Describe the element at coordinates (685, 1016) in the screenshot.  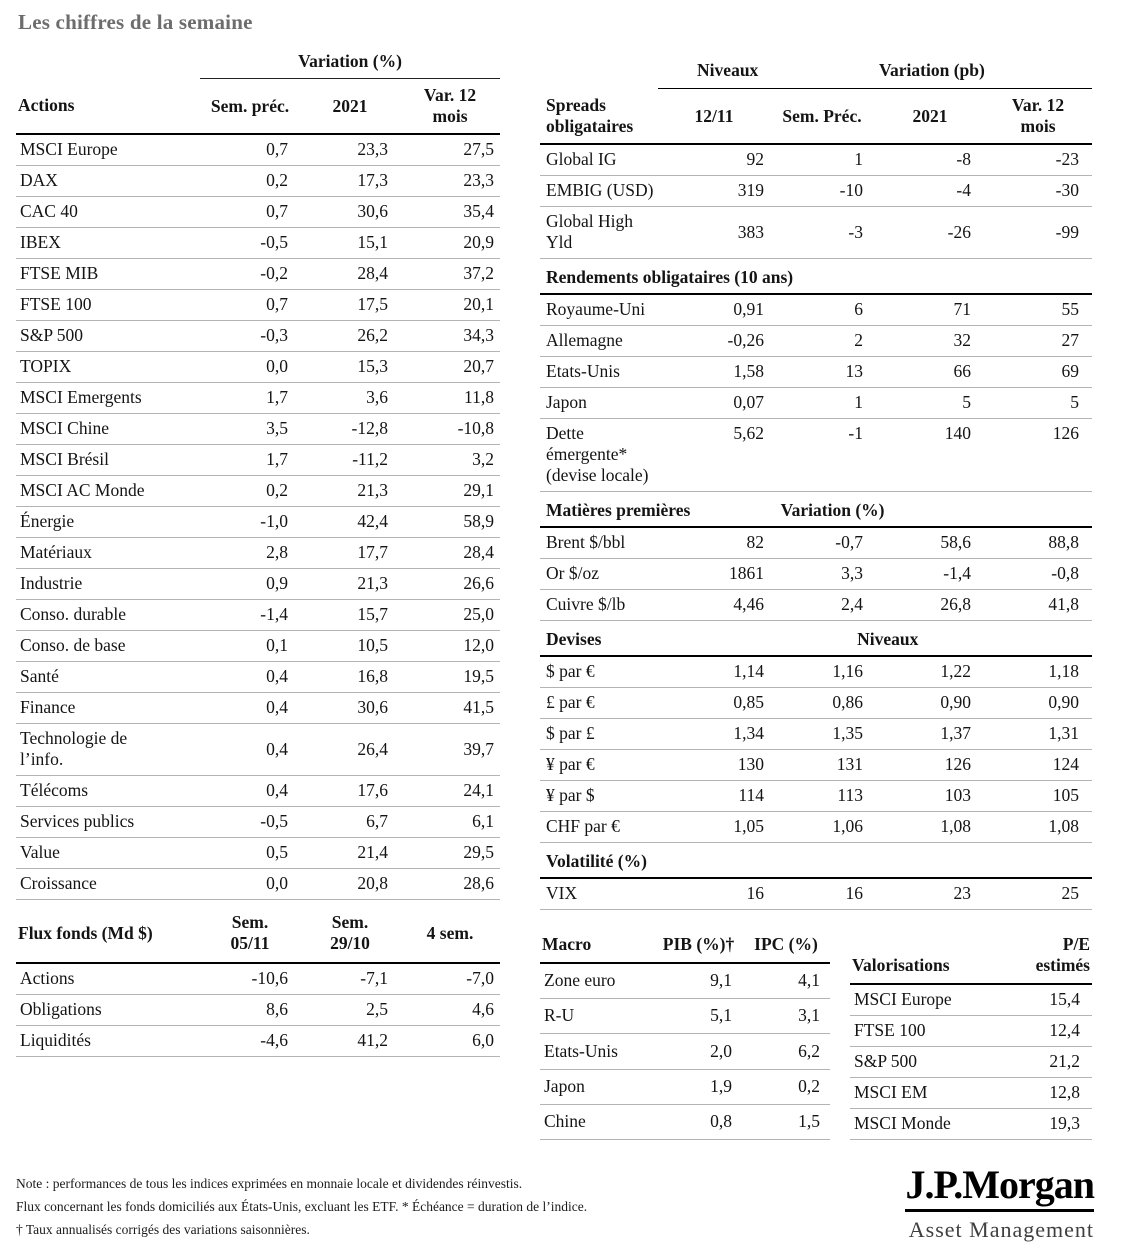
I see `table-row: R-U 5,1 3,1` at that location.